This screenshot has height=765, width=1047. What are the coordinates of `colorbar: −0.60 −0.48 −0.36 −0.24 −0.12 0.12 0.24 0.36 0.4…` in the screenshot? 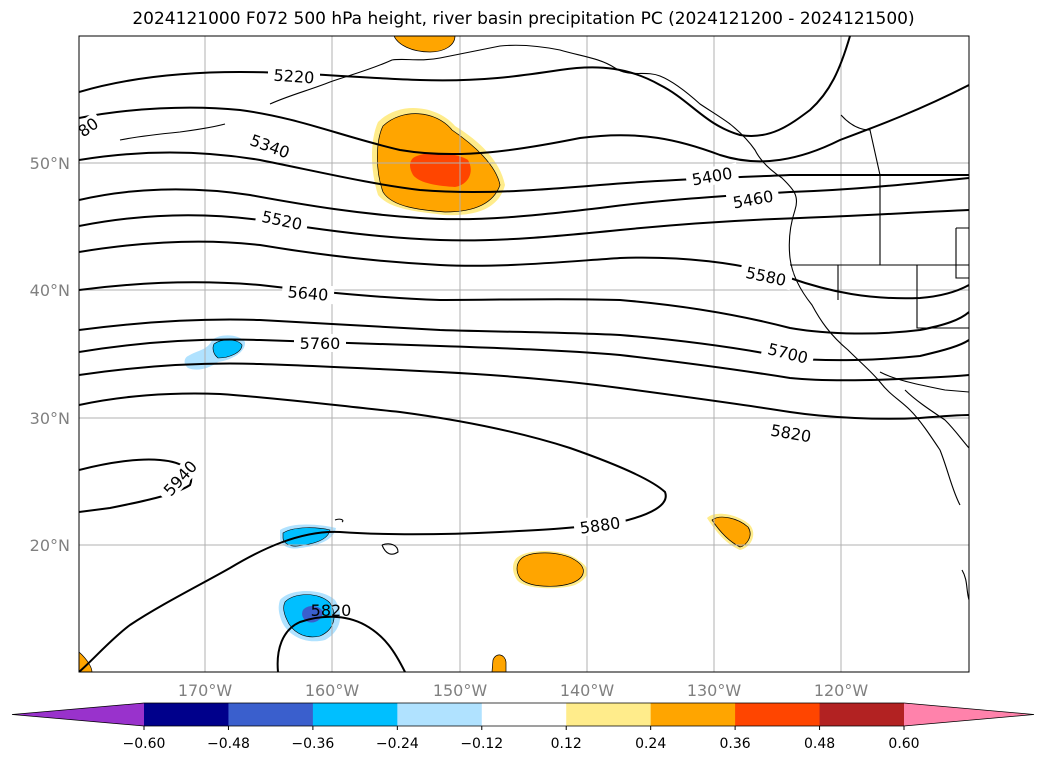 It's located at (523, 727).